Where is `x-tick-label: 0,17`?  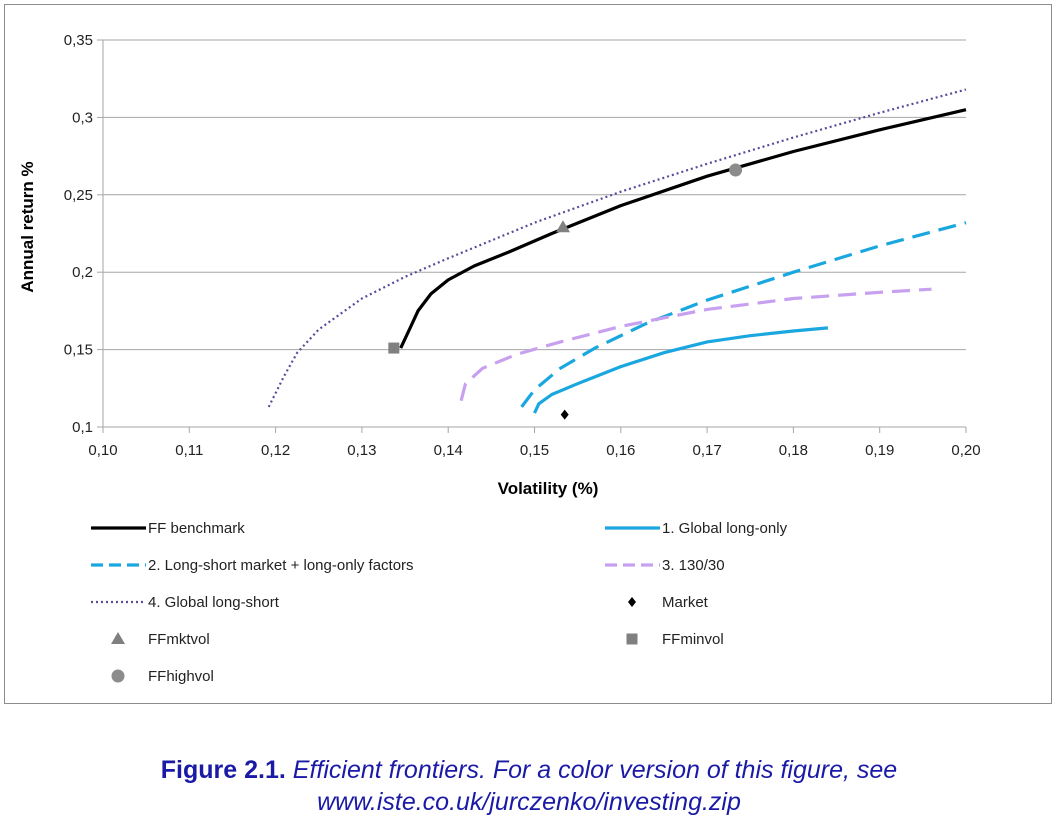 x-tick-label: 0,17 is located at coordinates (706, 450).